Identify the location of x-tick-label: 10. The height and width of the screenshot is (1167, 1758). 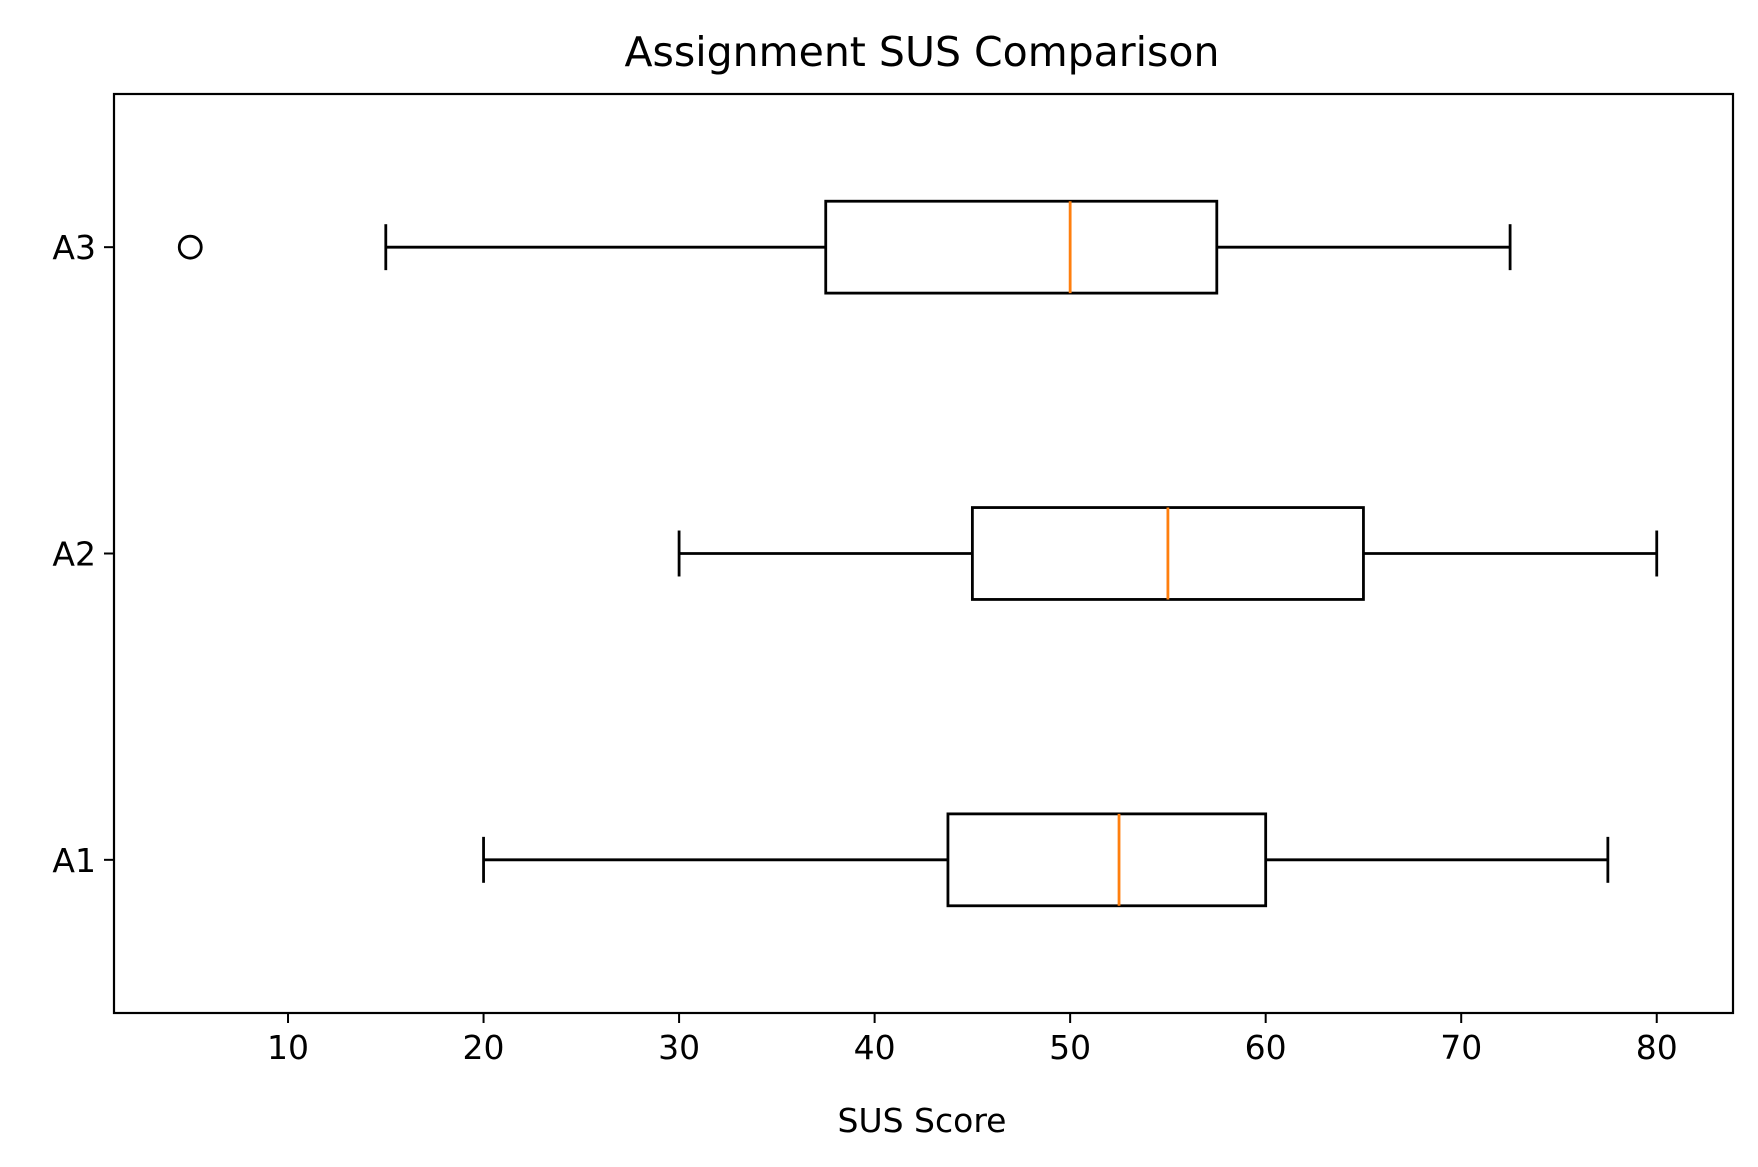
(288, 1047).